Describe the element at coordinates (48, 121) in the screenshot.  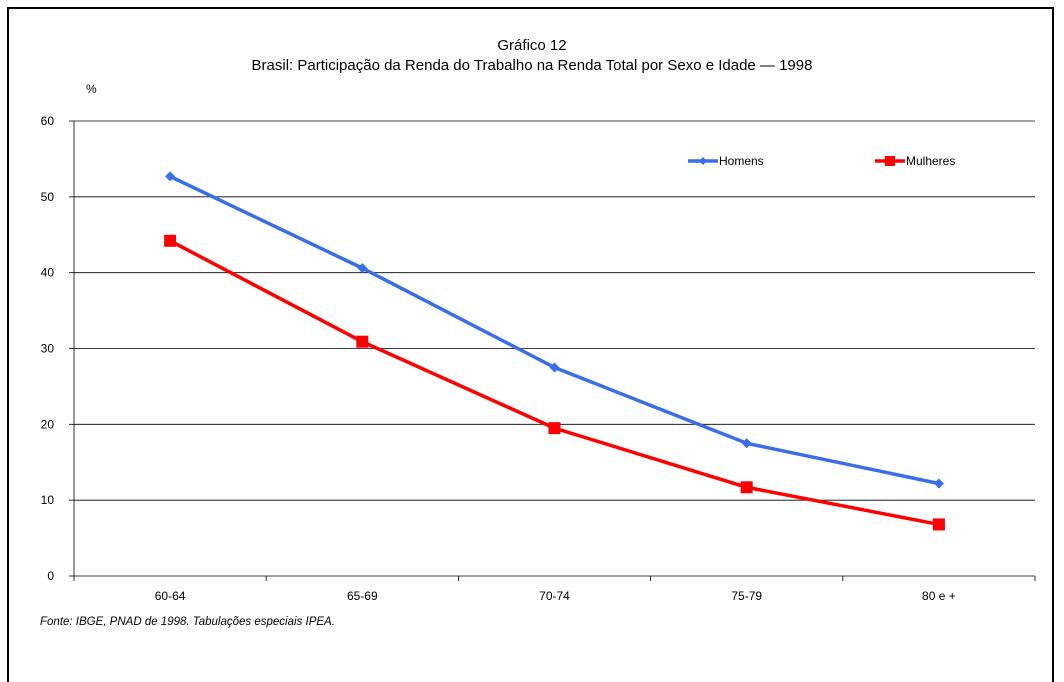
I see `y-tick-label-60: 60` at that location.